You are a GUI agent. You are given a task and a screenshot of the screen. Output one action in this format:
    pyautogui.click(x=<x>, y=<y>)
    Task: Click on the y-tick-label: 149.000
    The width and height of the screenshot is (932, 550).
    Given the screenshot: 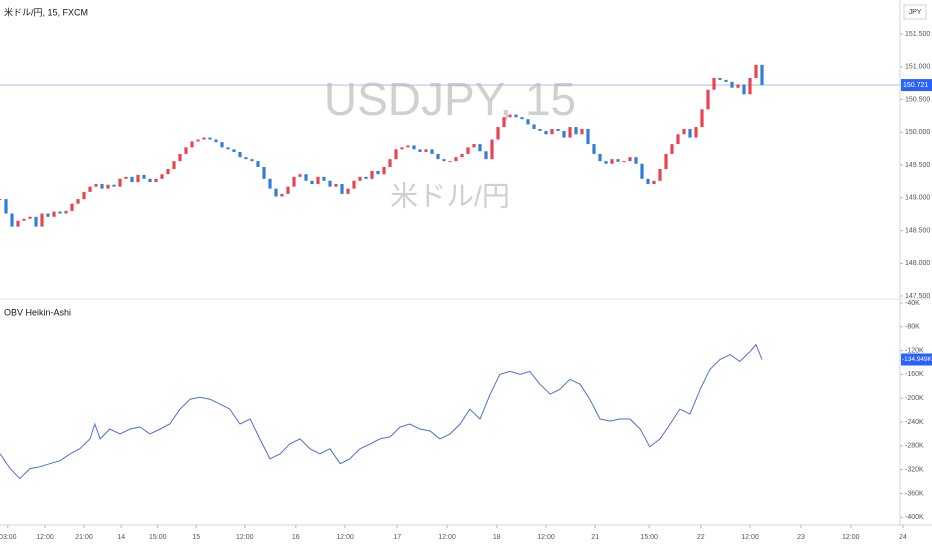 What is the action you would take?
    pyautogui.click(x=917, y=198)
    